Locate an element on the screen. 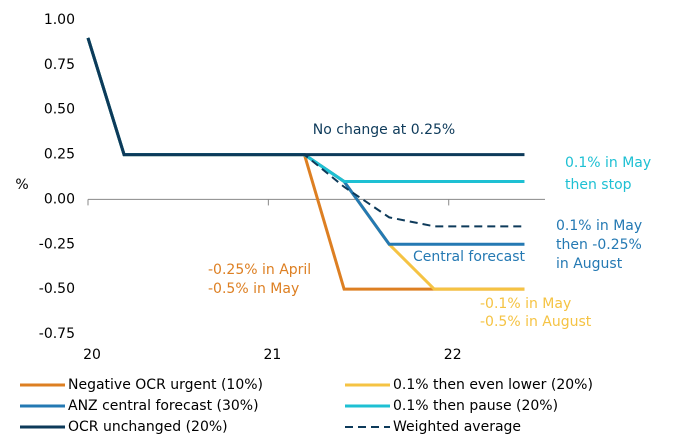 The width and height of the screenshot is (676, 434). legend-label: Negative OCR urgent (10%) is located at coordinates (165, 385).